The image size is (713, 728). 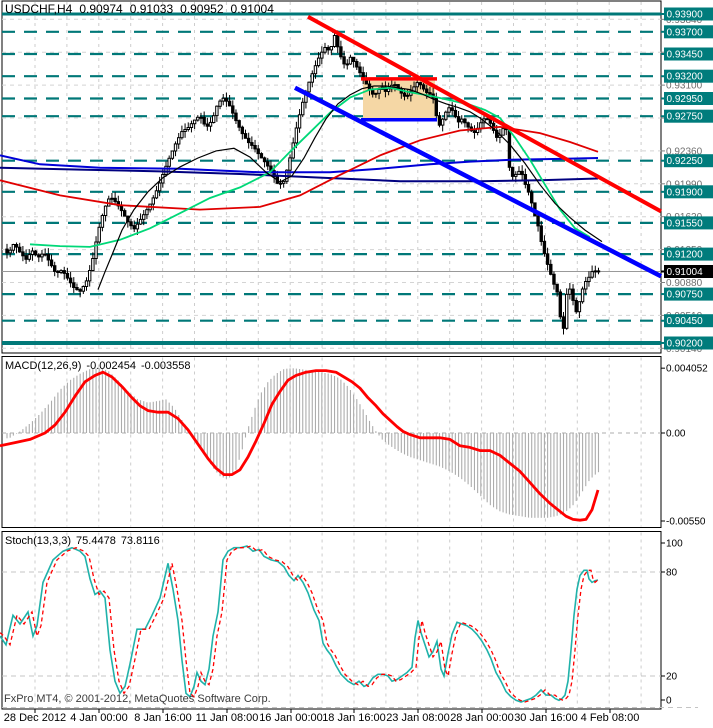 What do you see at coordinates (684, 184) in the screenshot?
I see `price-grid-label: 0.91990` at bounding box center [684, 184].